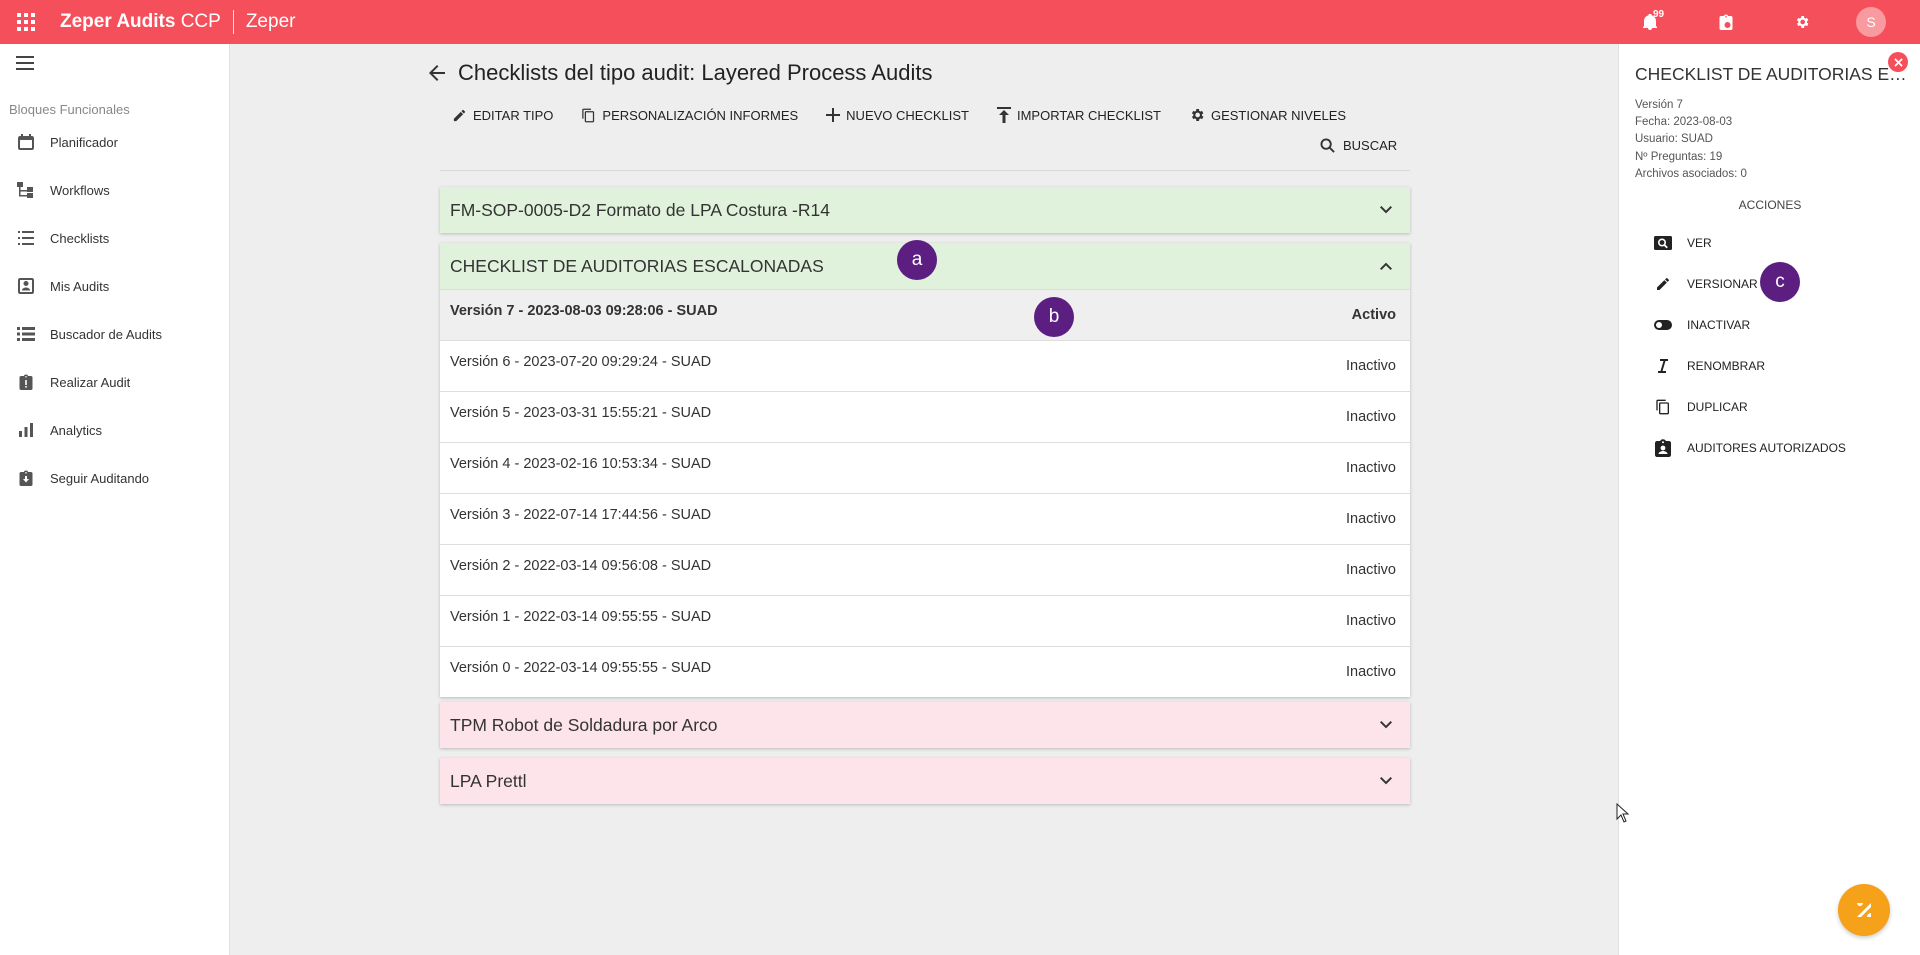  I want to click on clipboard-download-icon, so click(25, 478).